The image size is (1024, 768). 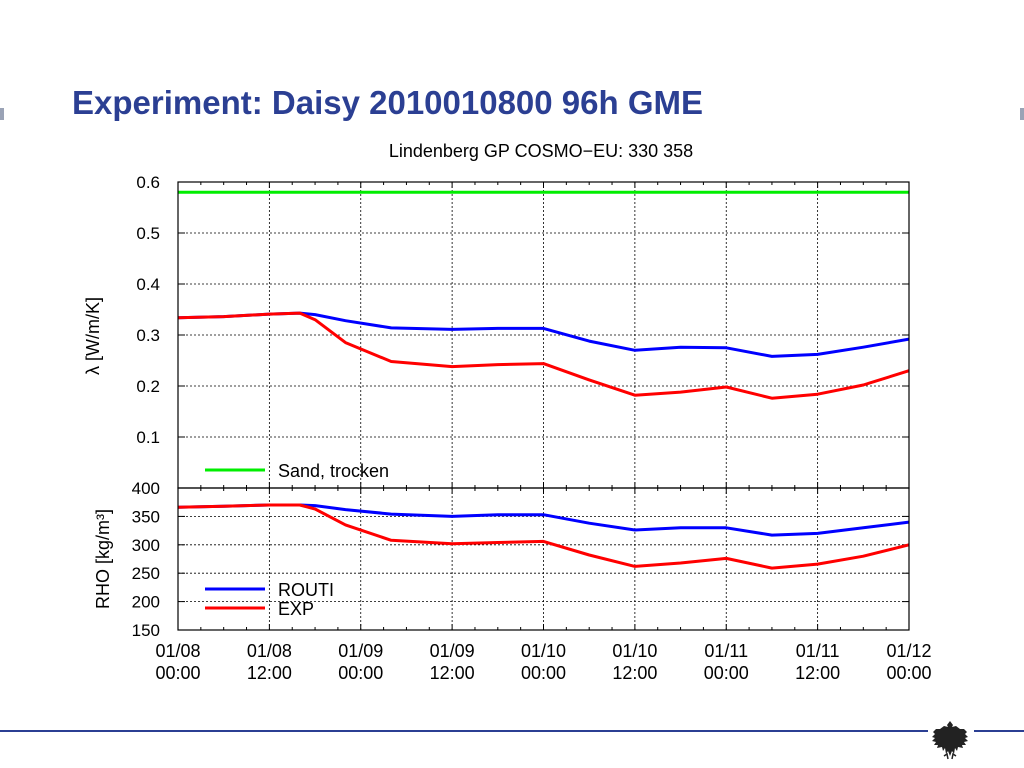 I want to click on rho-ytick-label: 150, so click(x=146, y=630).